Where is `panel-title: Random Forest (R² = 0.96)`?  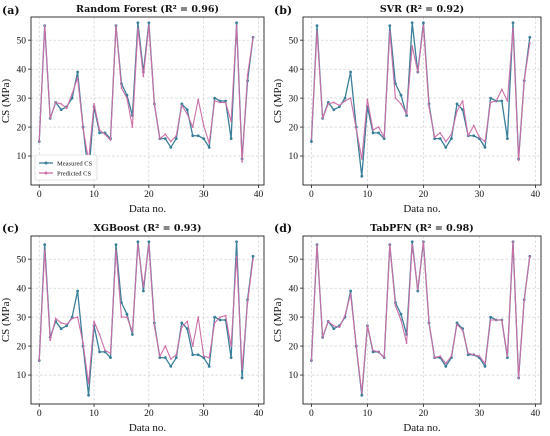 panel-title: Random Forest (R² = 0.96) is located at coordinates (147, 9).